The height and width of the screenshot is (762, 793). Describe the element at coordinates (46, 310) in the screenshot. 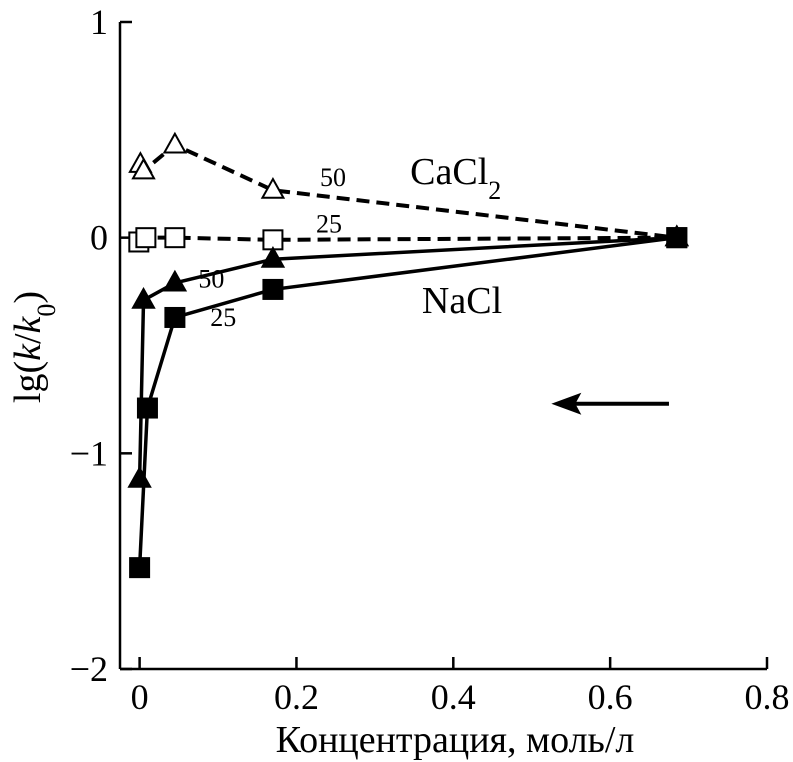

I see `y-axis-title-subscript: 0` at that location.